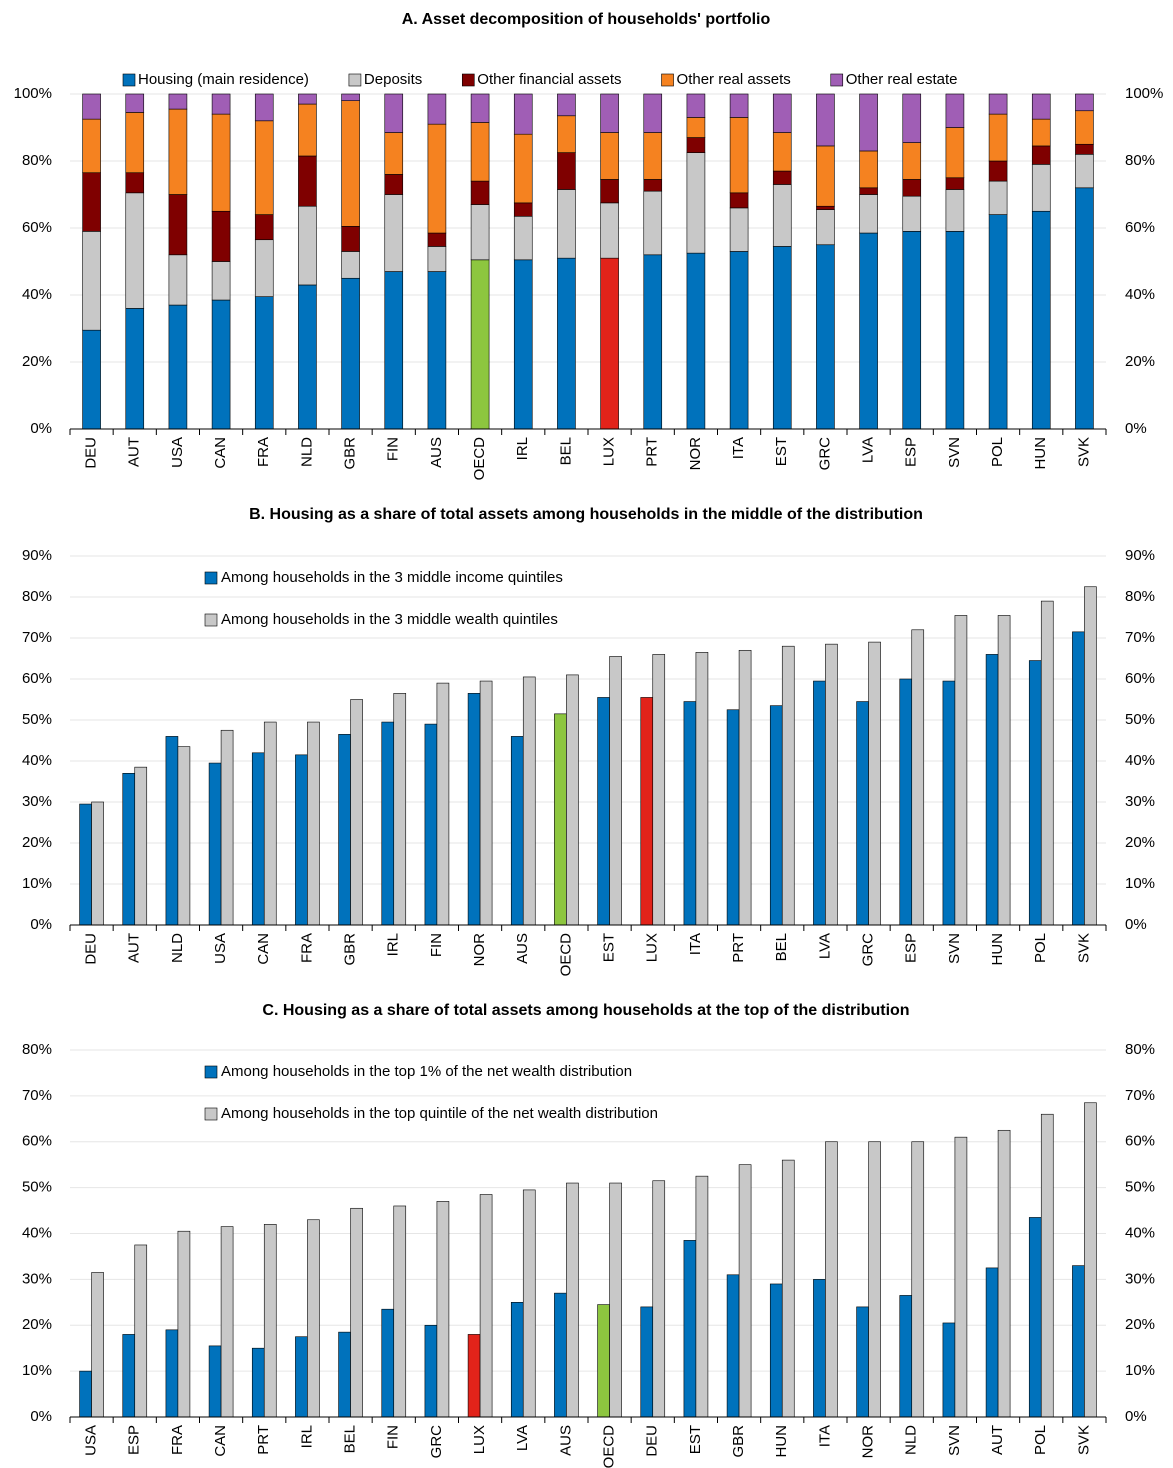  Describe the element at coordinates (37, 1370) in the screenshot. I see `y-tick-label: 10%` at that location.